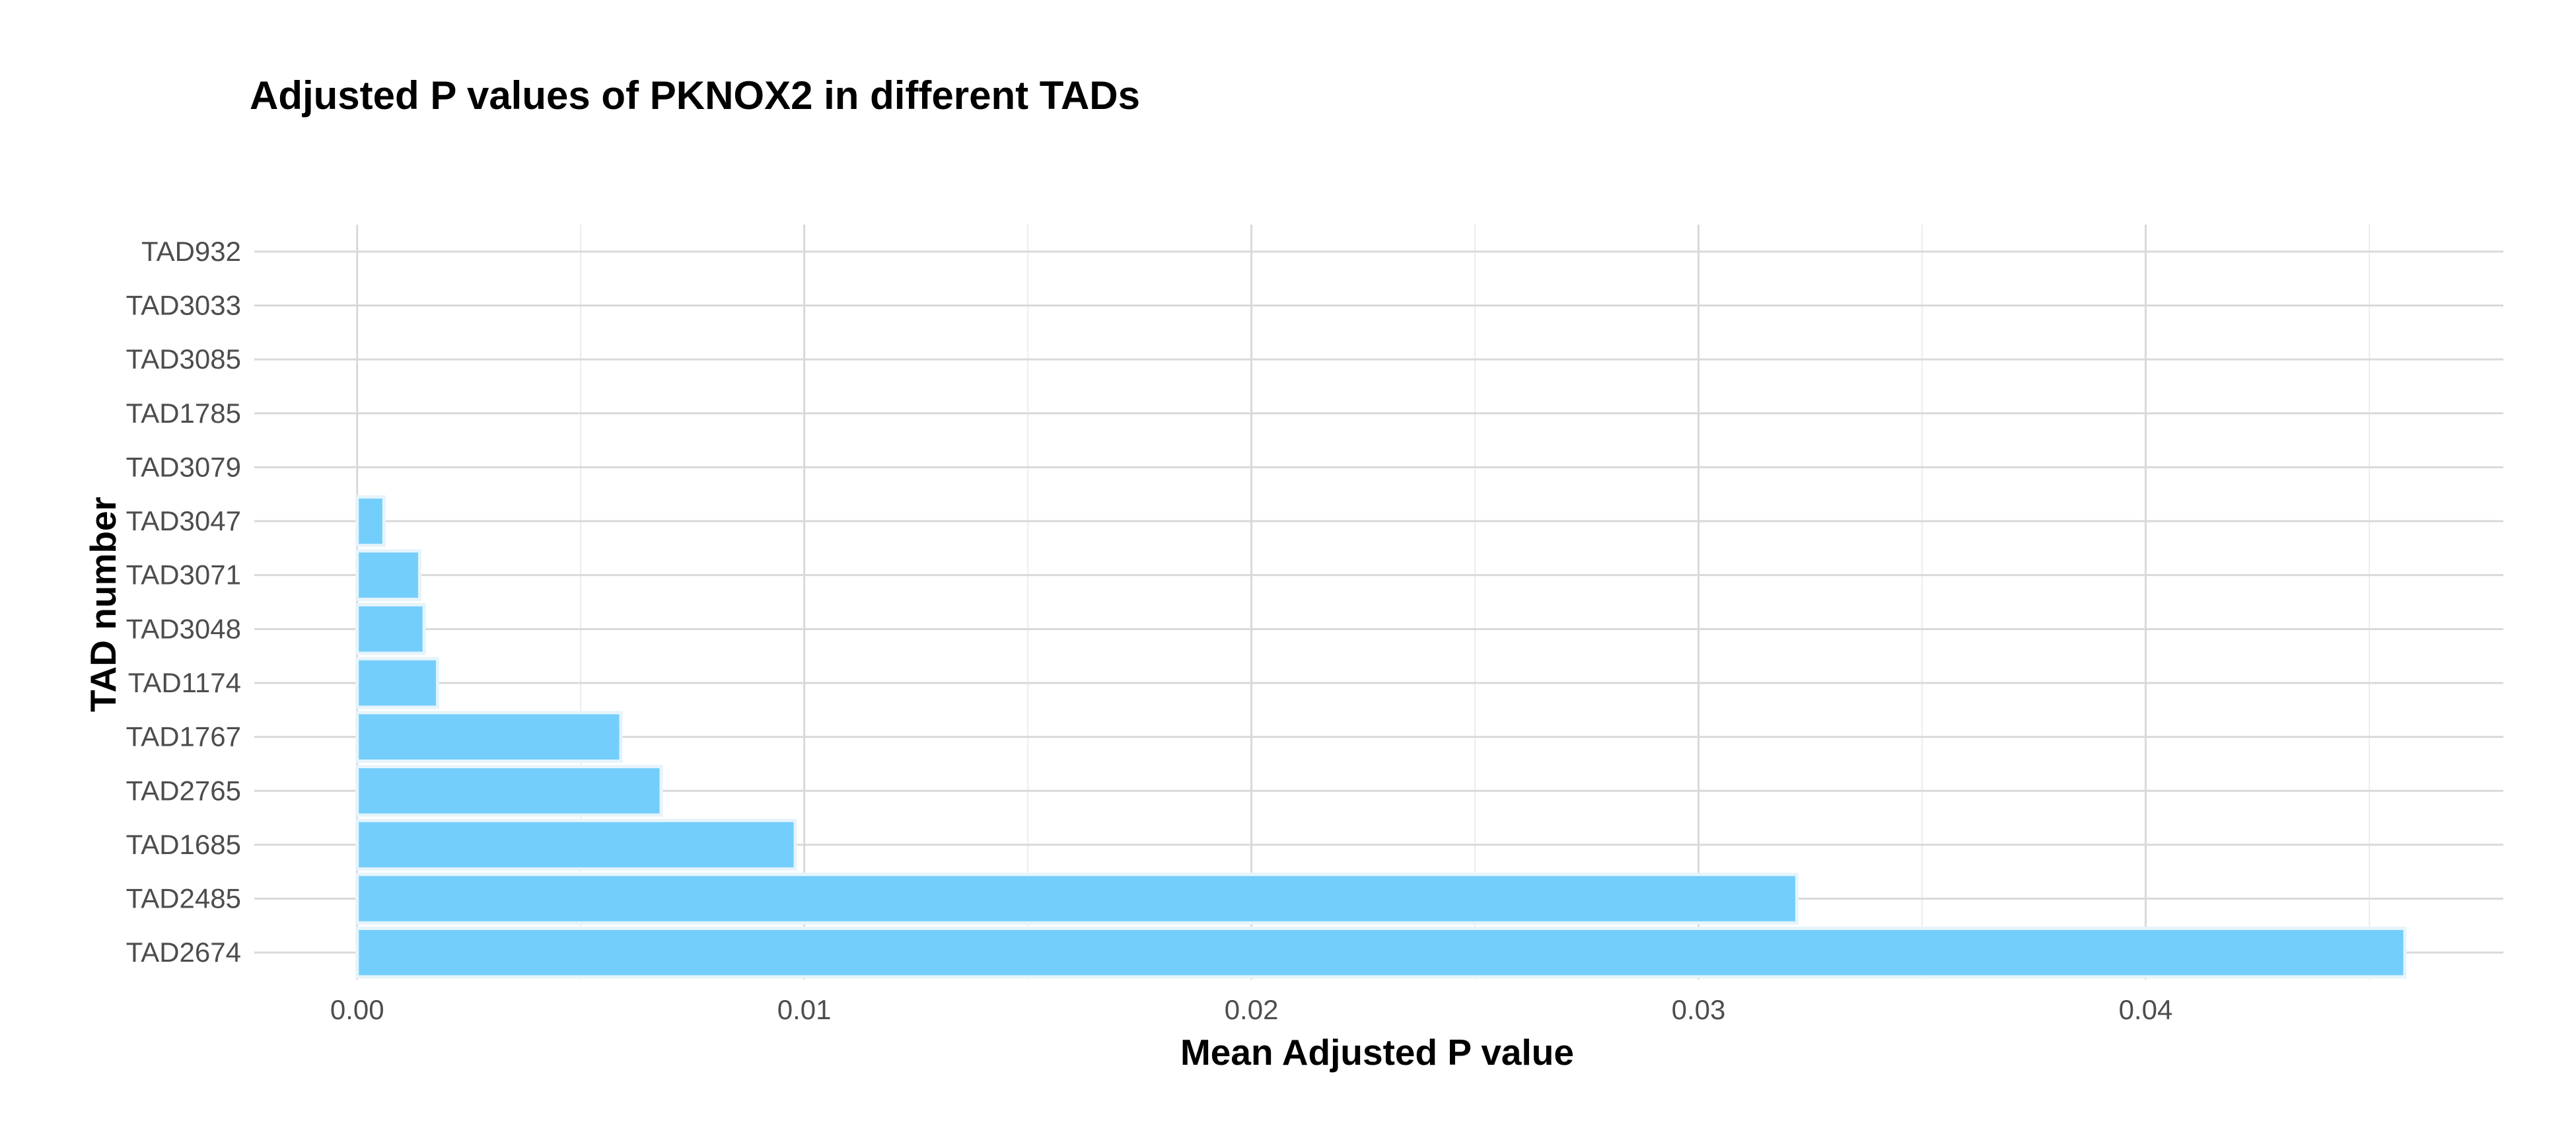  Describe the element at coordinates (397, 683) in the screenshot. I see `bar-tad1174` at that location.